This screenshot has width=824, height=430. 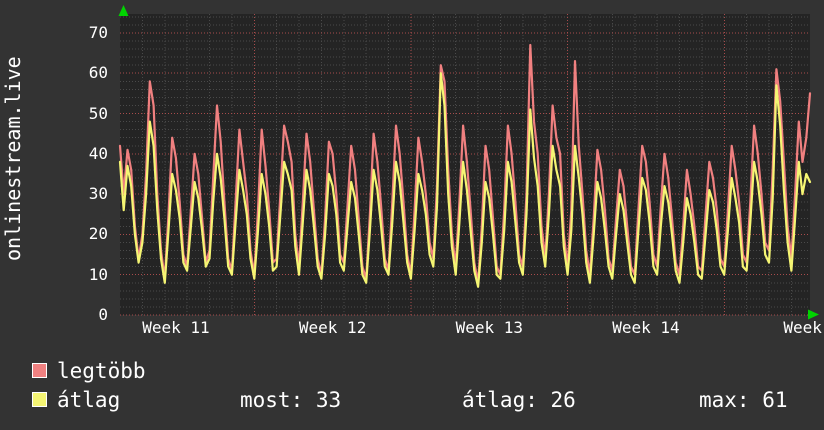 I want to click on stat-max: max: 61, so click(x=743, y=400).